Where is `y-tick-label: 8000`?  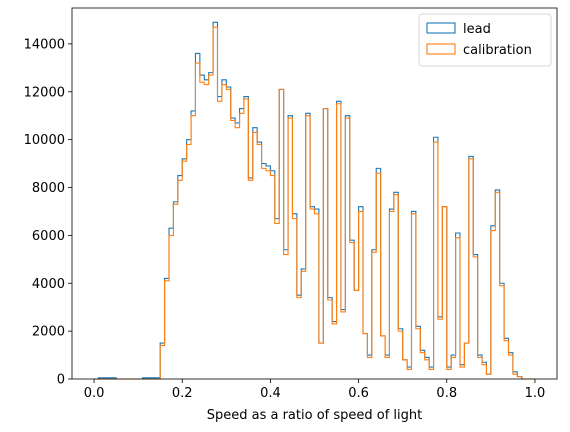 y-tick-label: 8000 is located at coordinates (48, 188).